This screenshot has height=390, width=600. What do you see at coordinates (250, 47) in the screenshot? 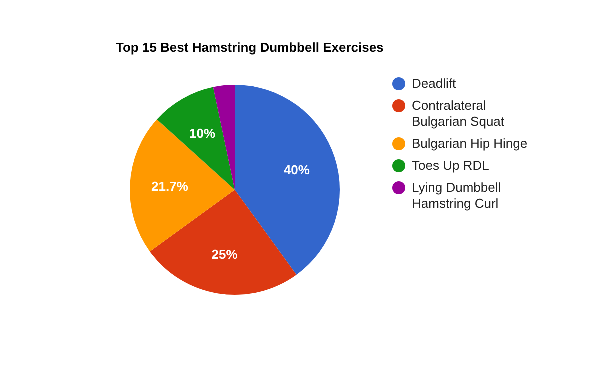
I see `chart-title: Top 15 Best Hamstring Dumbbell Exercises` at bounding box center [250, 47].